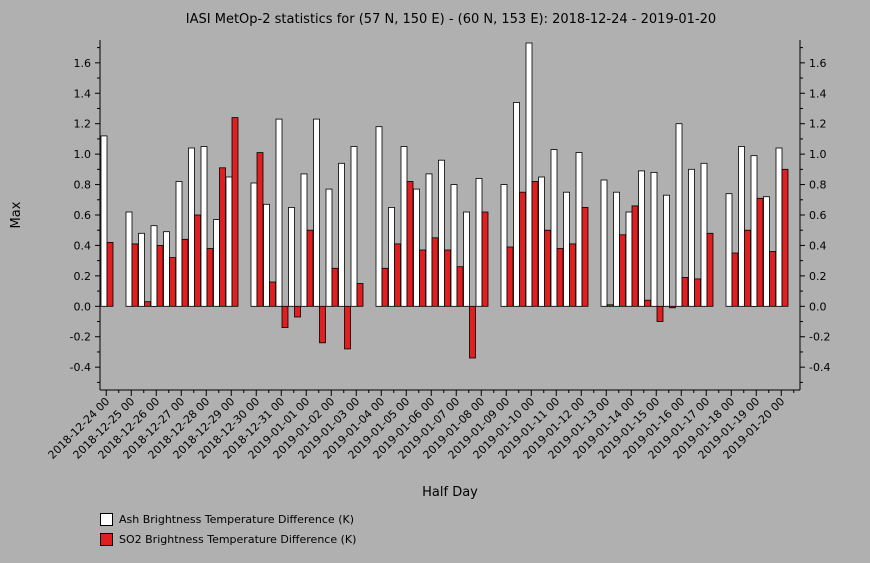  What do you see at coordinates (83, 63) in the screenshot?
I see `y-tick-label-left: 1.6` at bounding box center [83, 63].